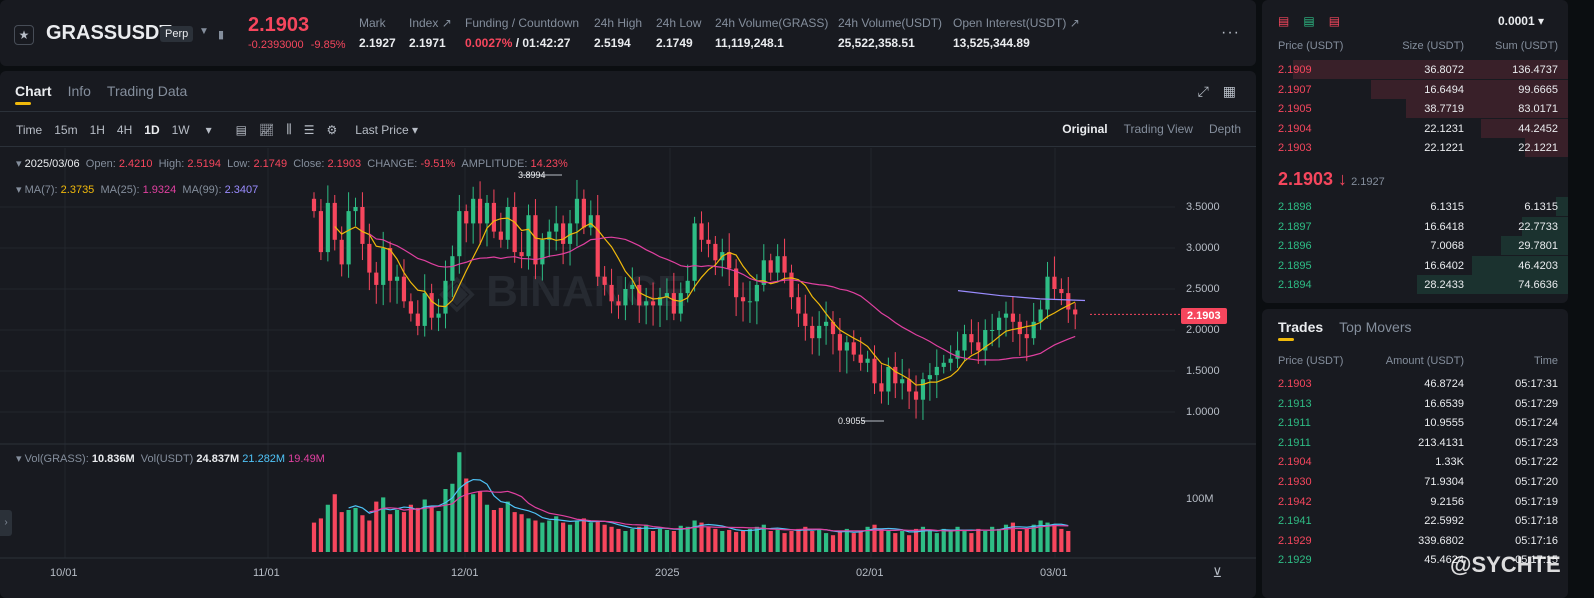  What do you see at coordinates (1158, 129) in the screenshot?
I see `view-trading-view: Trading View` at bounding box center [1158, 129].